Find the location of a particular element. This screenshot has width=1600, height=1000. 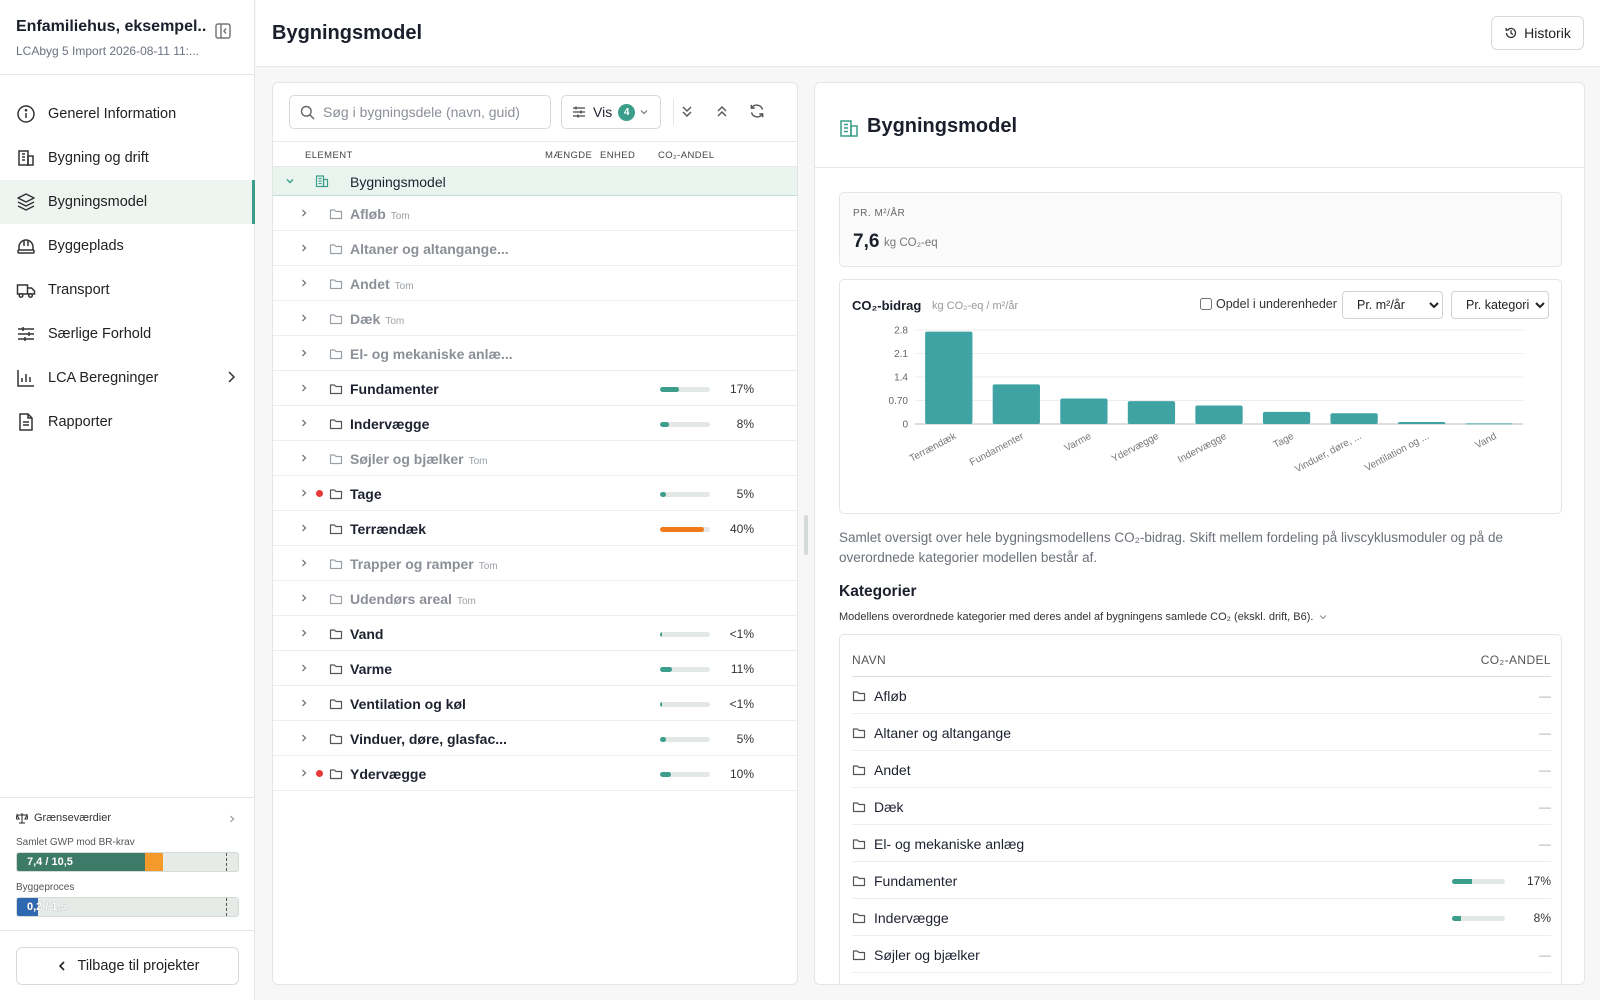

table-row: Altaner og altangange — is located at coordinates (1201, 732).